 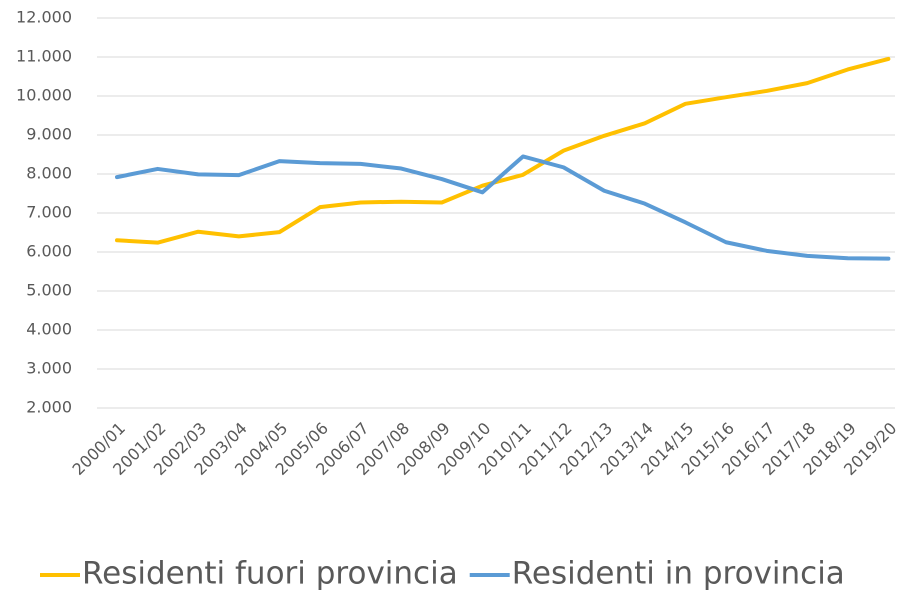 What do you see at coordinates (678, 573) in the screenshot?
I see `legend-label: Residenti in provincia` at bounding box center [678, 573].